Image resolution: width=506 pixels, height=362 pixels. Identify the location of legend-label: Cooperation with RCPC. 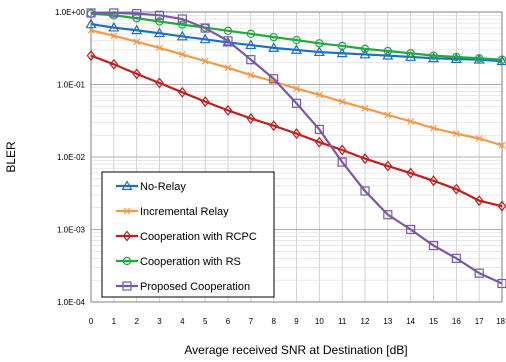
(198, 237).